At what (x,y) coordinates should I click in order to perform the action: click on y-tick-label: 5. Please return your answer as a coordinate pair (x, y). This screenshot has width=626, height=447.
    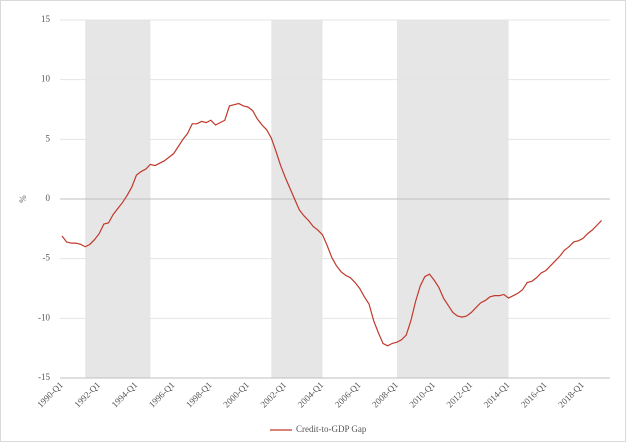
    Looking at the image, I should click on (48, 138).